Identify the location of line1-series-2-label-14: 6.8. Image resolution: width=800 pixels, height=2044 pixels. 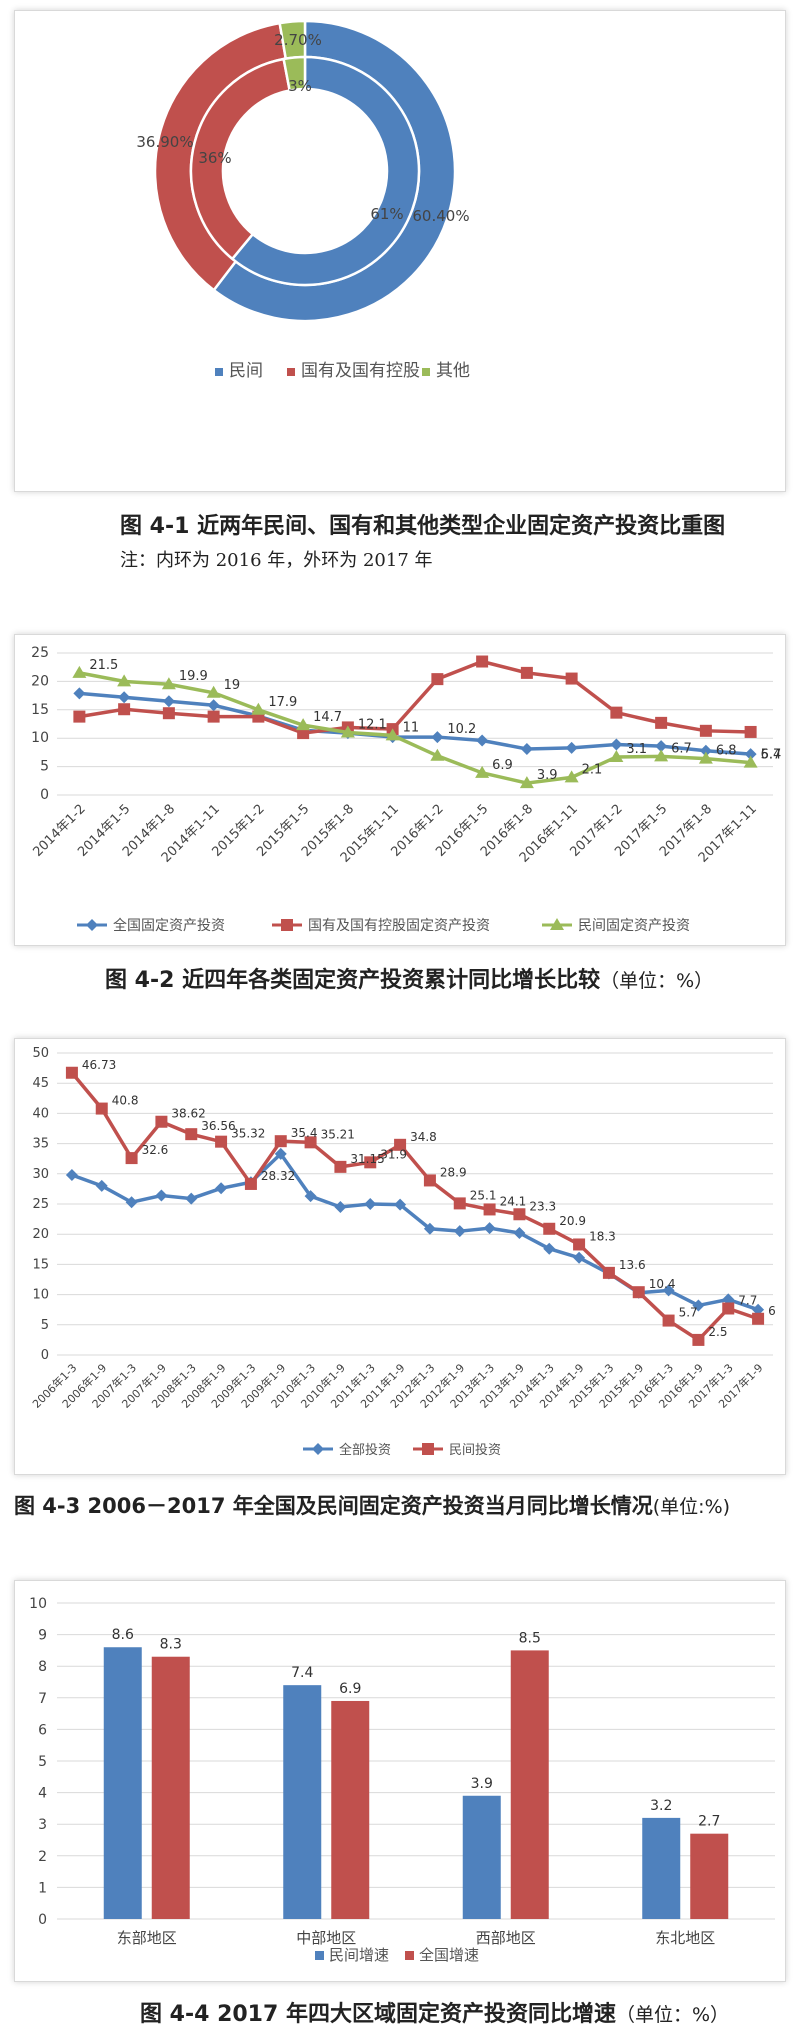
(726, 751).